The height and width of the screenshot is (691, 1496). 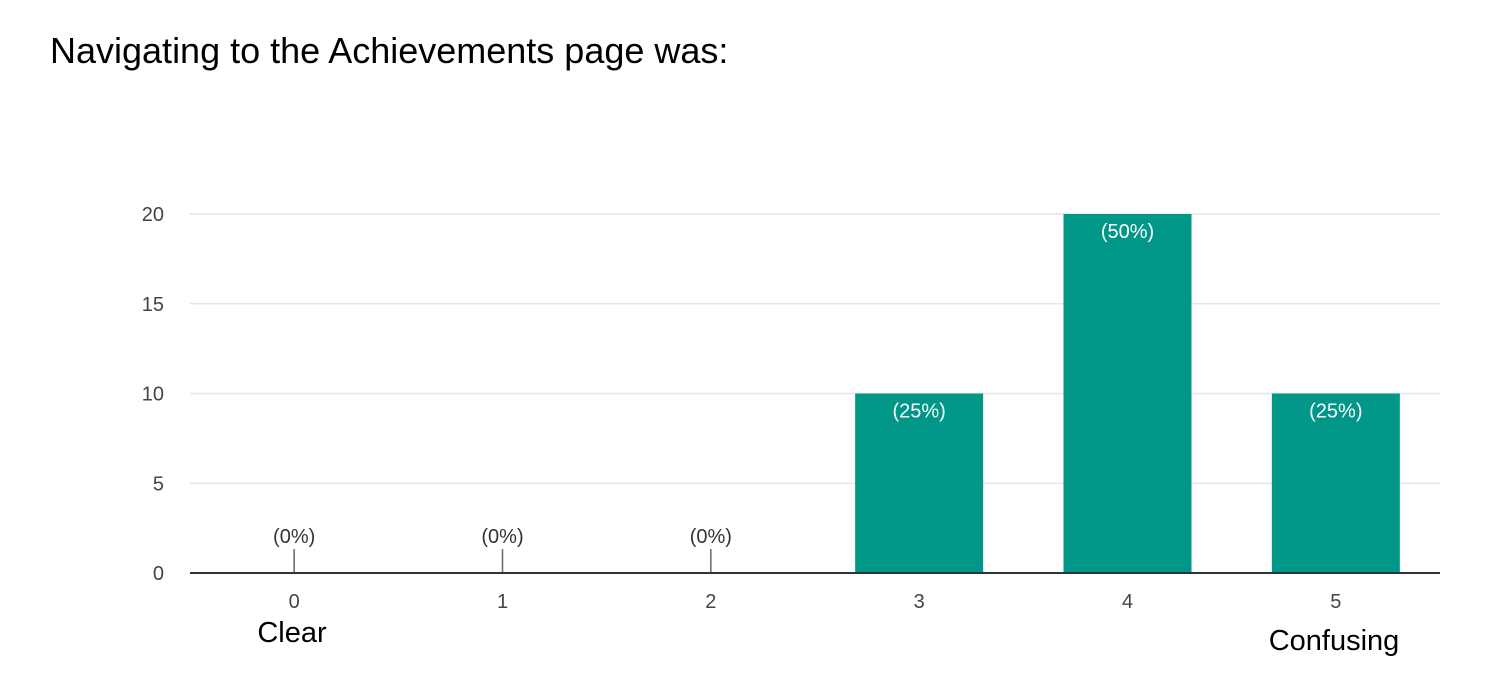 What do you see at coordinates (158, 574) in the screenshot?
I see `y-tick-label: 0` at bounding box center [158, 574].